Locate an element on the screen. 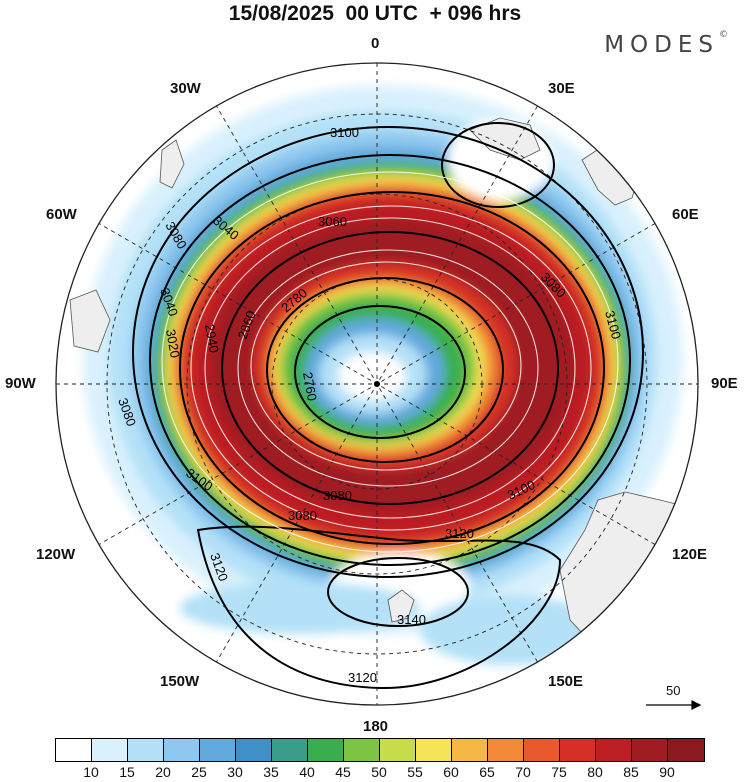  contour-label: 3060 is located at coordinates (332, 221).